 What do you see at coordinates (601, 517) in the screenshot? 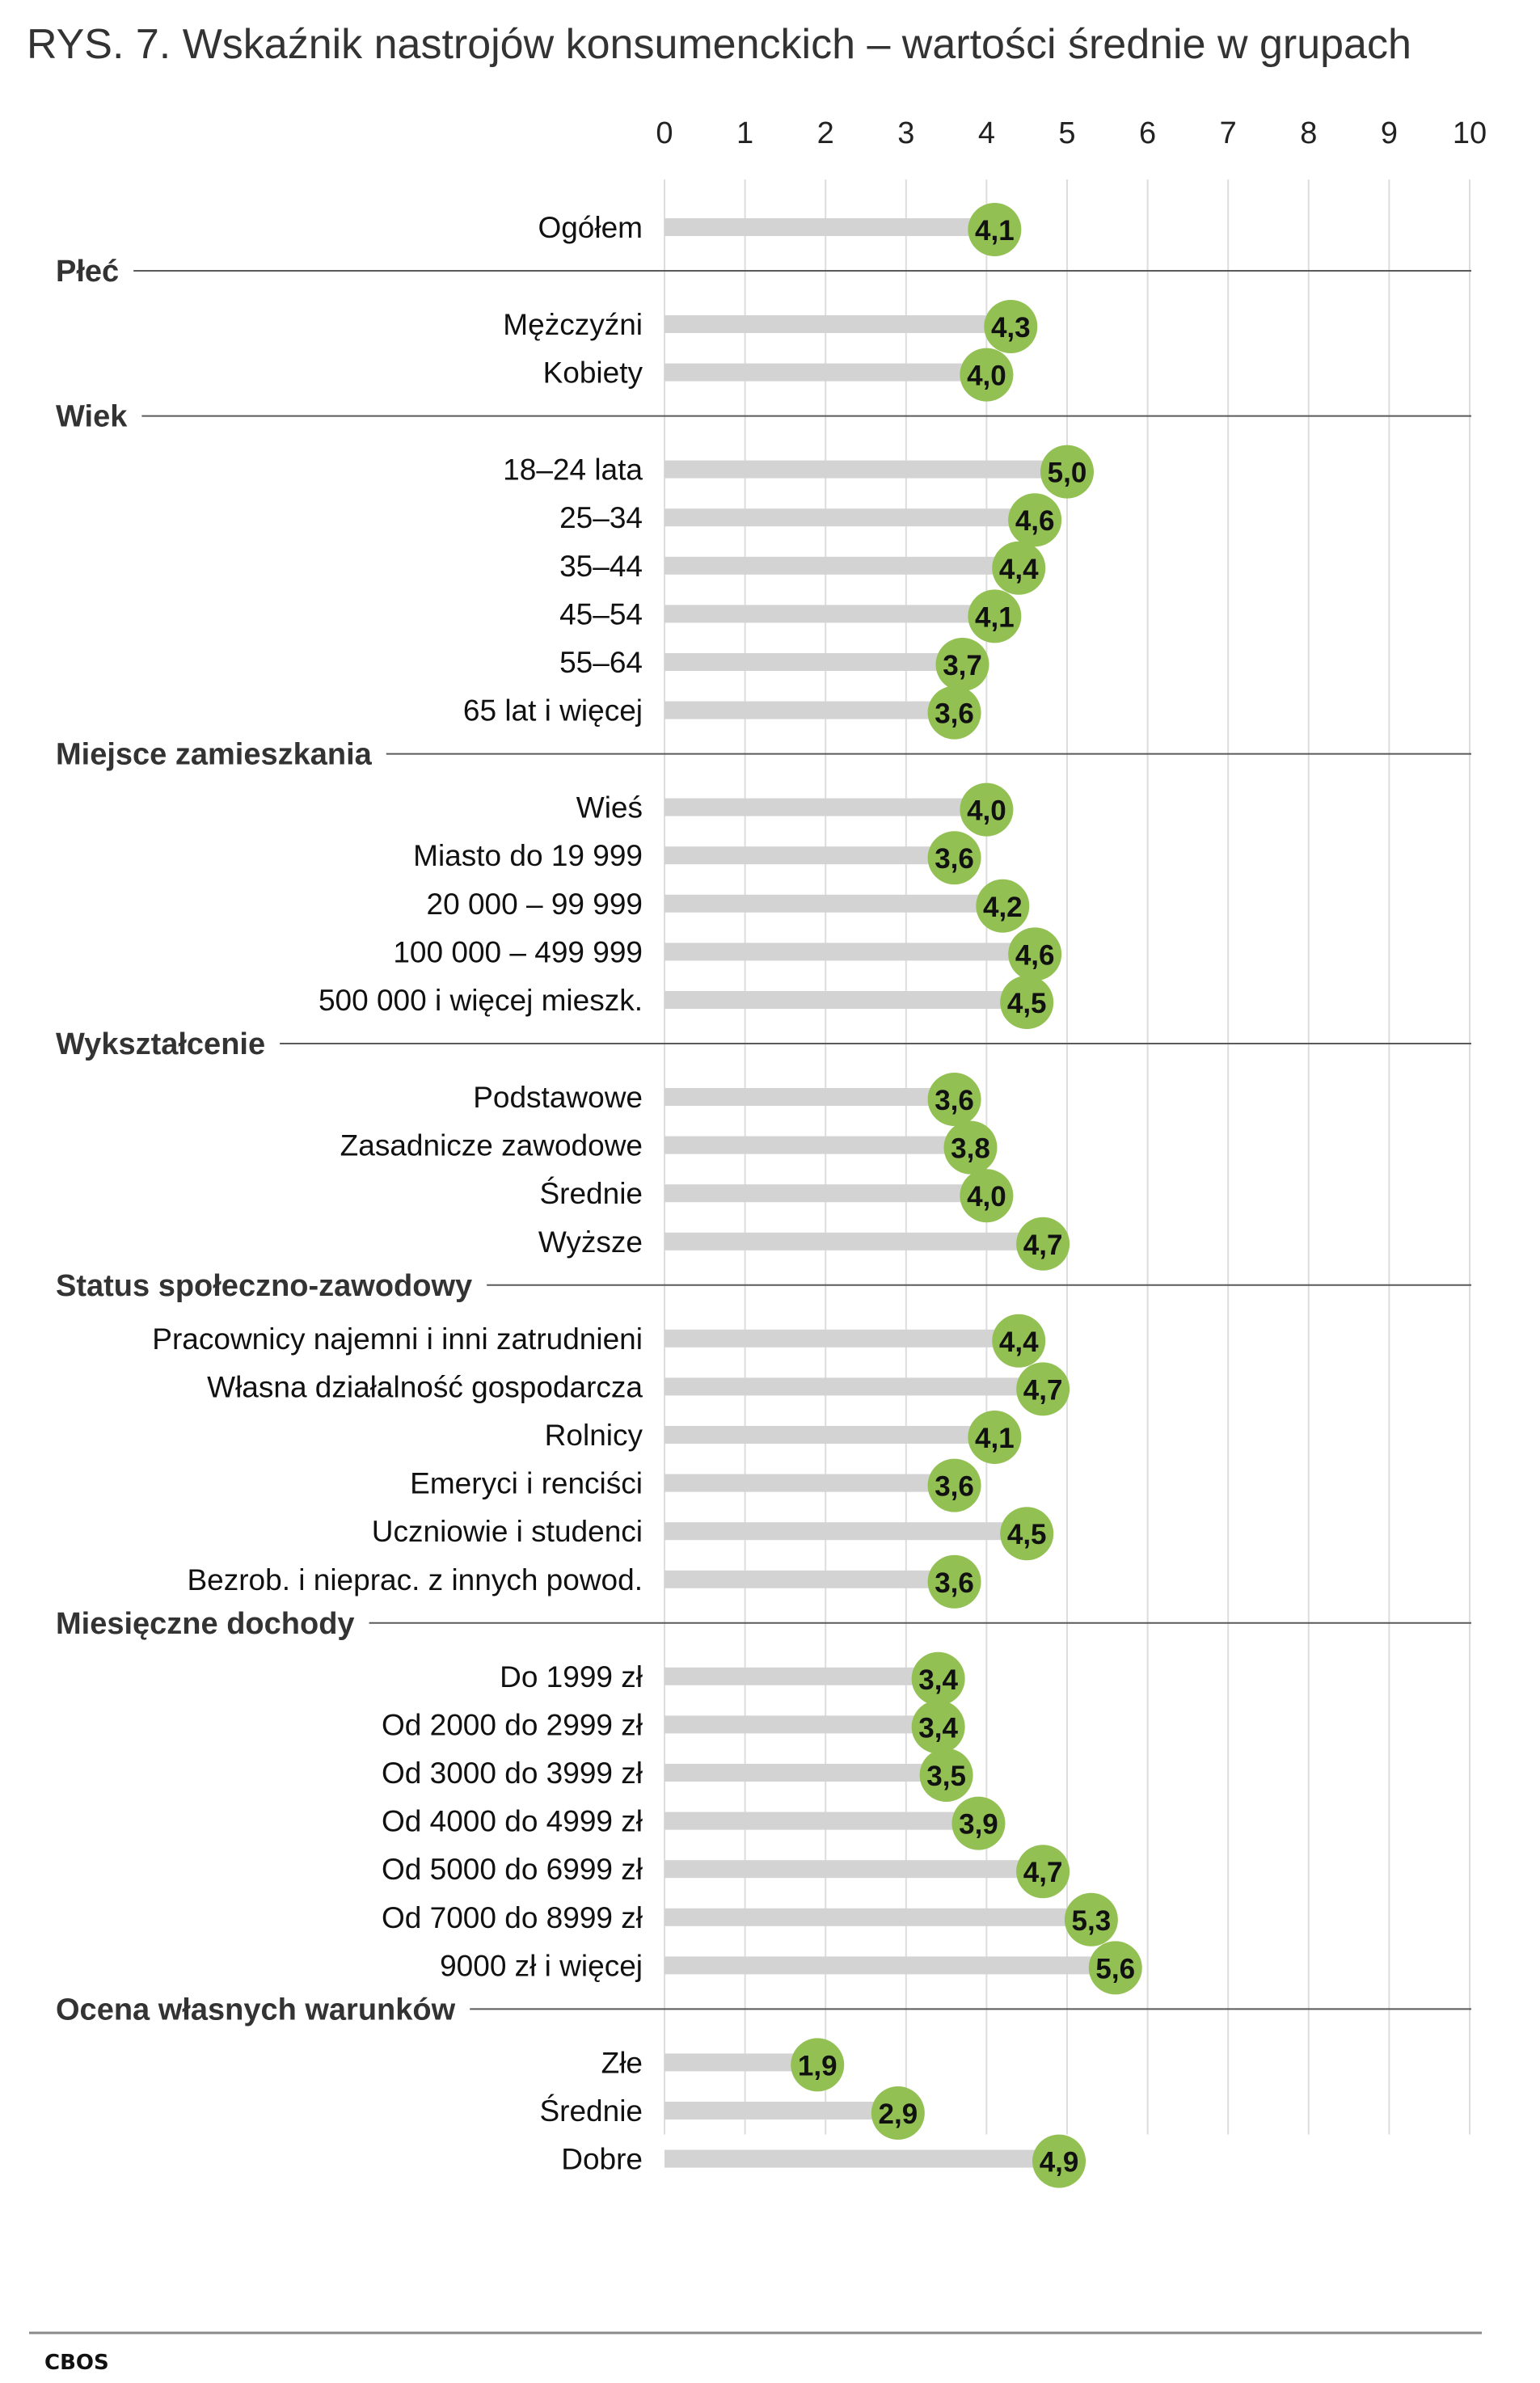
I see `category-label: 25–34` at bounding box center [601, 517].